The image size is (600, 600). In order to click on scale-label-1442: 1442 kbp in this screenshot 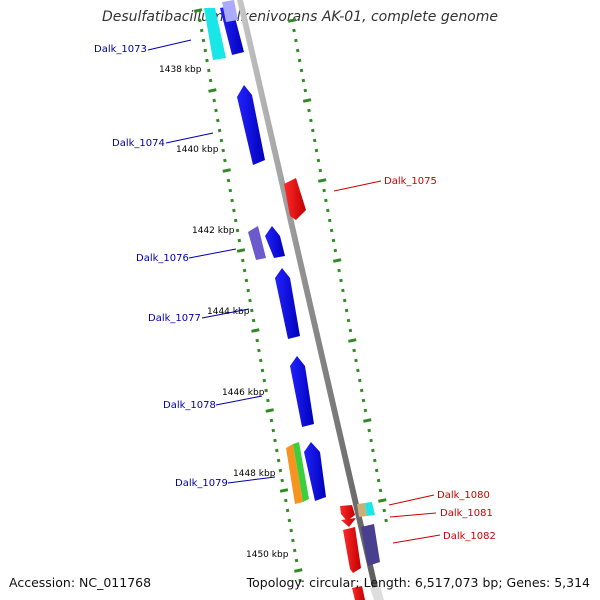, I will do `click(213, 231)`.